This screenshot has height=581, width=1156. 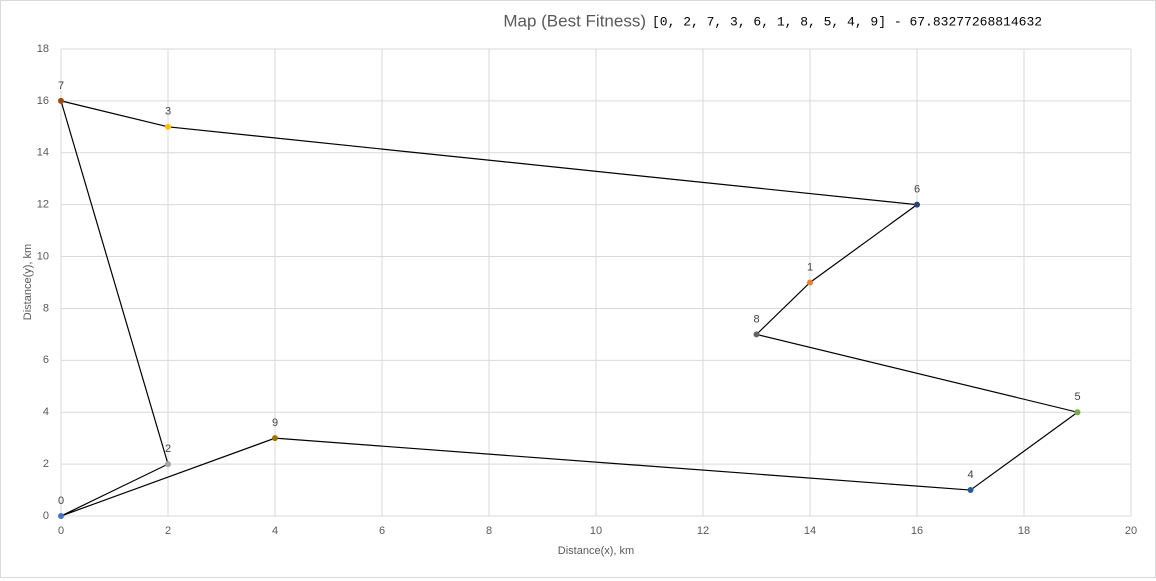 What do you see at coordinates (596, 551) in the screenshot?
I see `x-axis-label: Distance(x), km` at bounding box center [596, 551].